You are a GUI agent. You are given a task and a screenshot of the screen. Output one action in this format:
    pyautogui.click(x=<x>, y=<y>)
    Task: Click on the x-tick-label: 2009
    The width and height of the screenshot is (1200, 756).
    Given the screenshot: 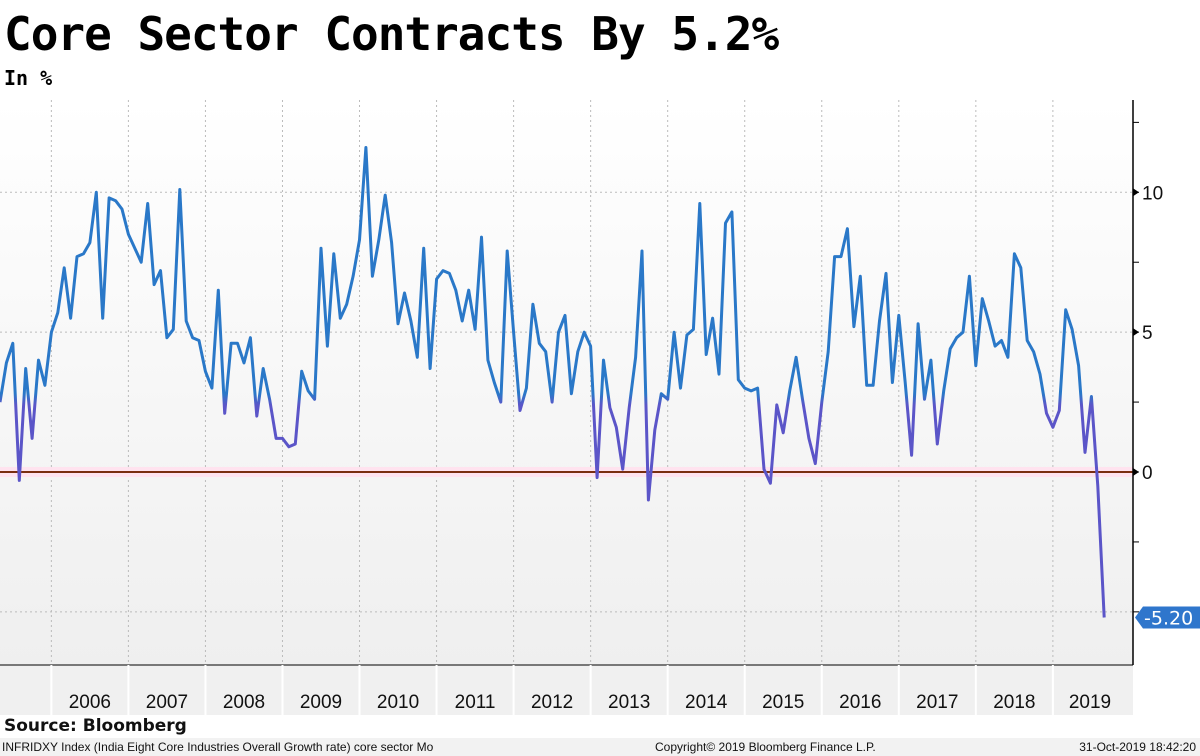 What is the action you would take?
    pyautogui.click(x=321, y=702)
    